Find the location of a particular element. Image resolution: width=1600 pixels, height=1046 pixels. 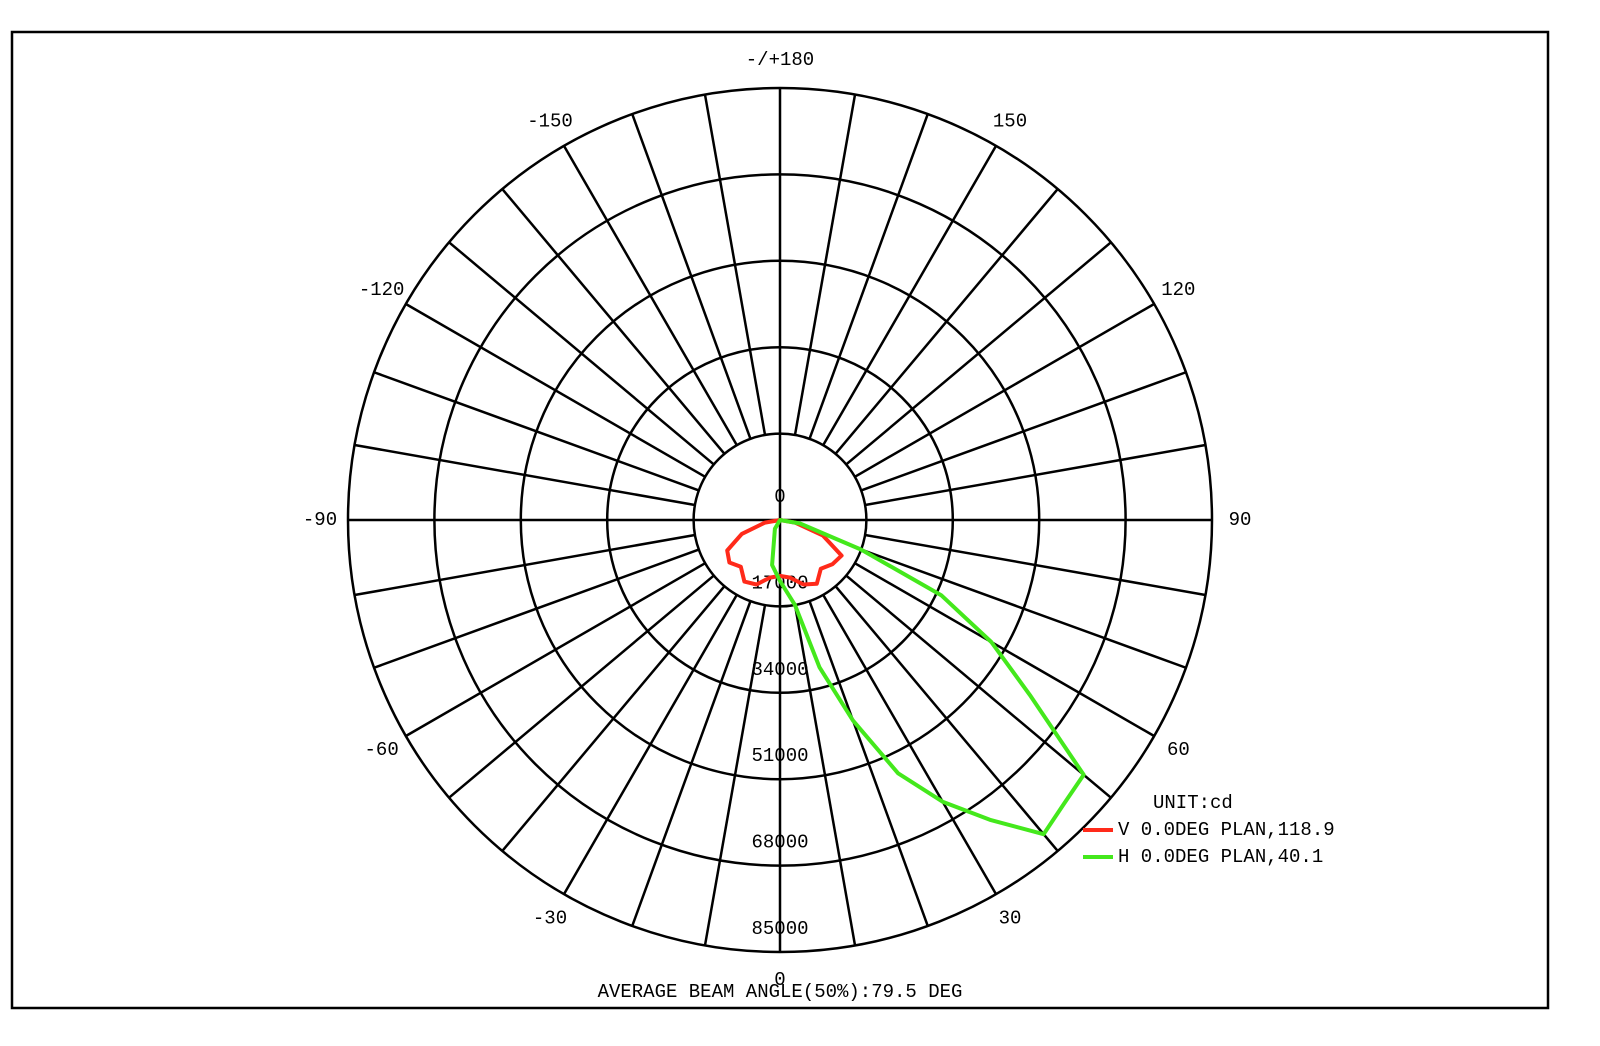

footer: AVERAGE BEAM ANGLE(50%):79.5 DEG is located at coordinates (780, 992).